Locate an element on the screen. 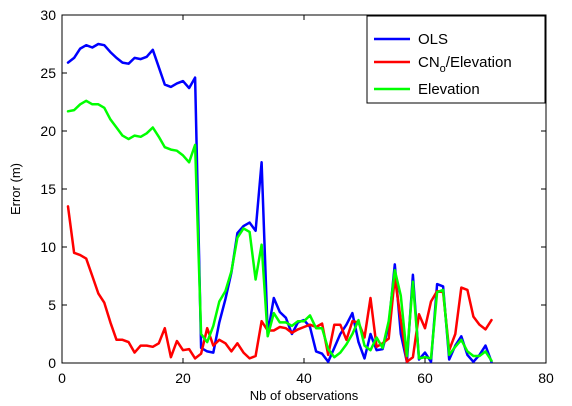 The image size is (572, 406). x-axis-title: Nb of observations is located at coordinates (304, 395).